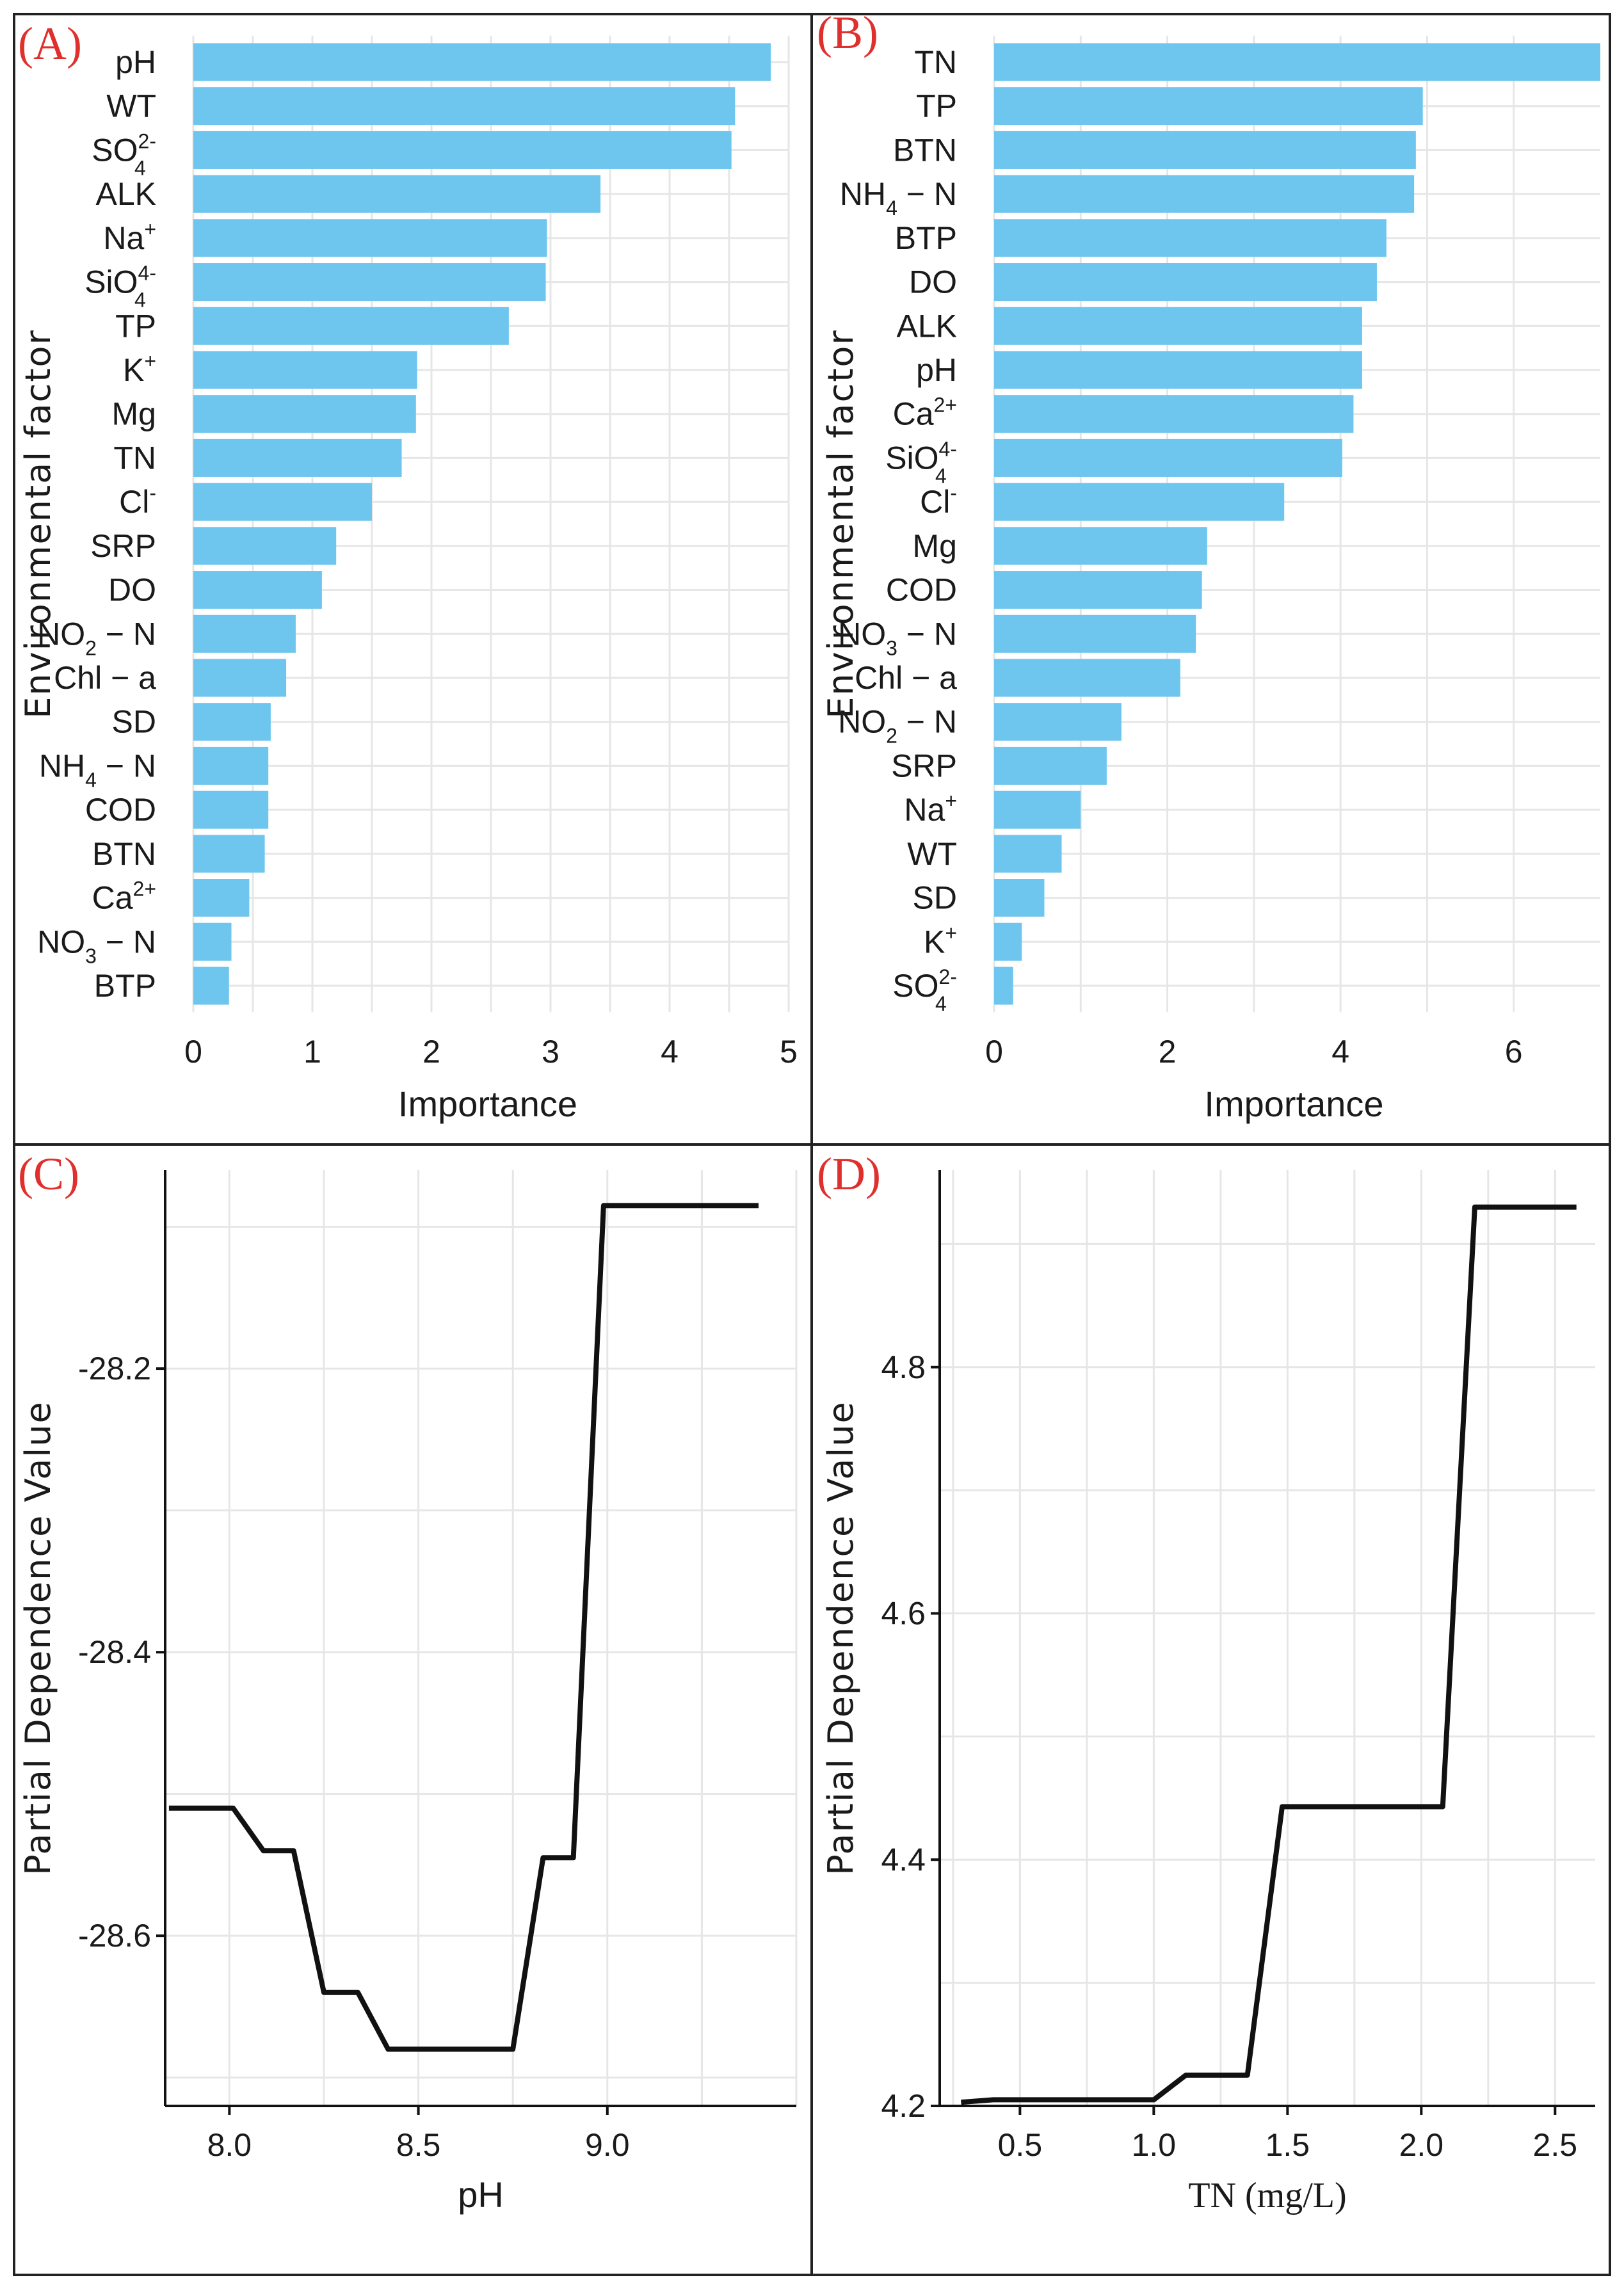  I want to click on category-label: DO, so click(132, 590).